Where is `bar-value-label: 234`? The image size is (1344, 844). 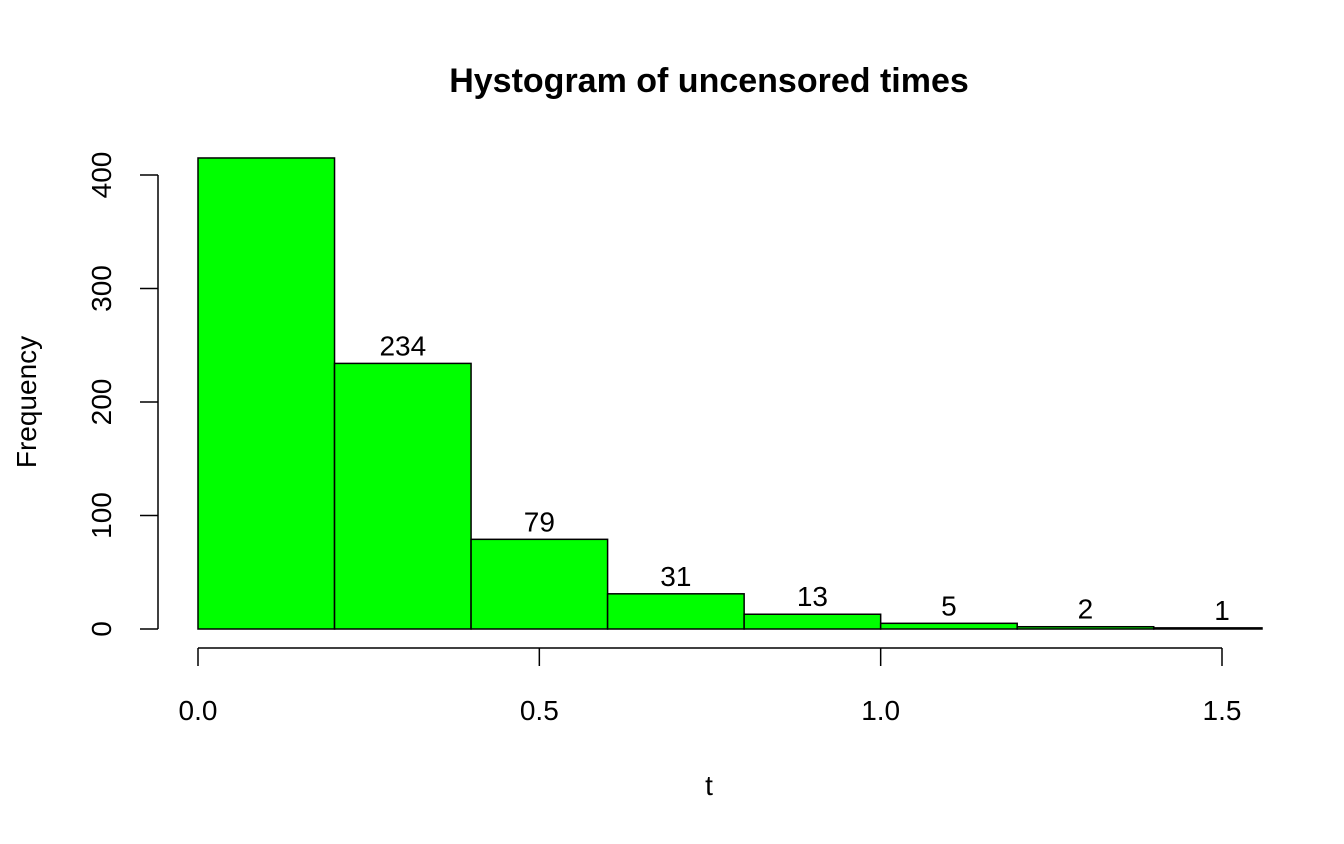
bar-value-label: 234 is located at coordinates (402, 345).